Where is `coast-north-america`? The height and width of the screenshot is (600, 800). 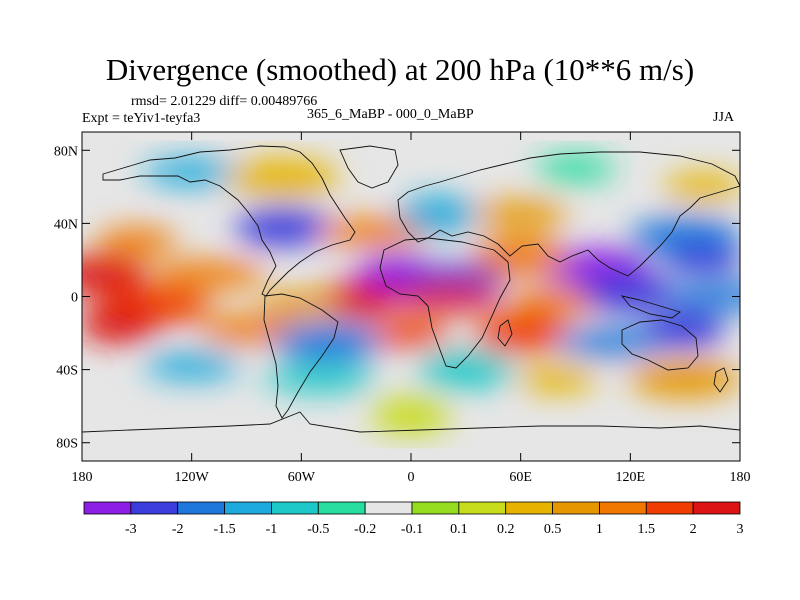 coast-north-america is located at coordinates (229, 221).